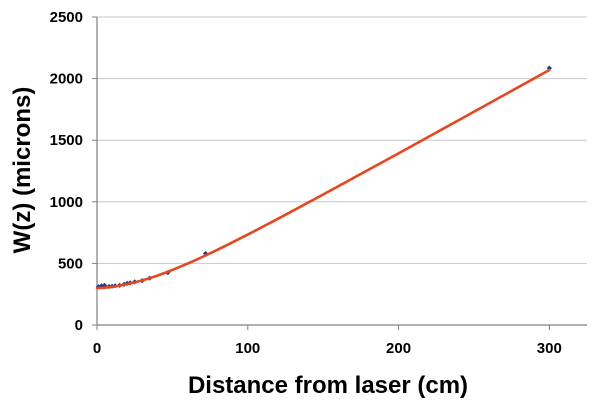  Describe the element at coordinates (66, 140) in the screenshot. I see `y-tick-label-3: 1500` at that location.